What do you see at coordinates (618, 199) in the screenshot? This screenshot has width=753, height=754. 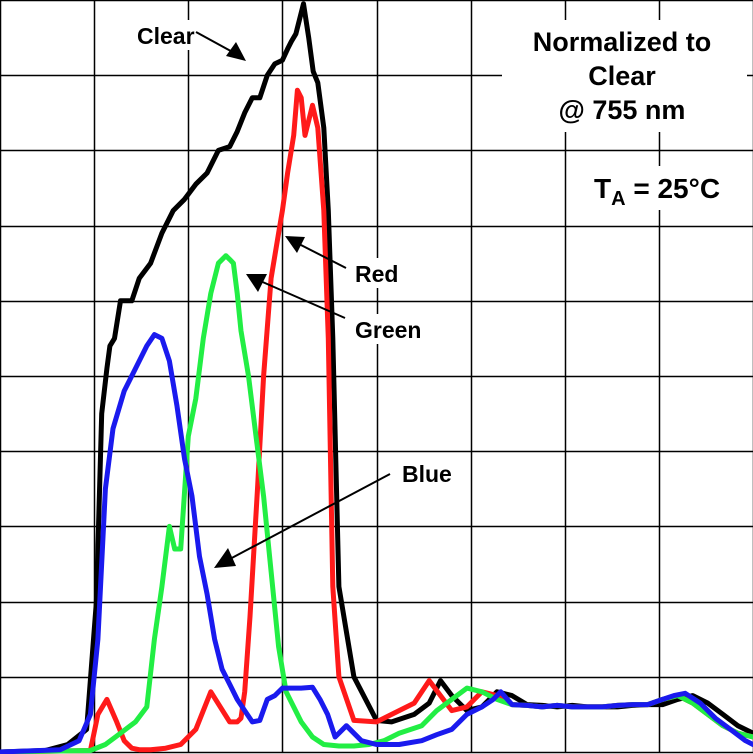 I see `temperature-label-subscript: A` at bounding box center [618, 199].